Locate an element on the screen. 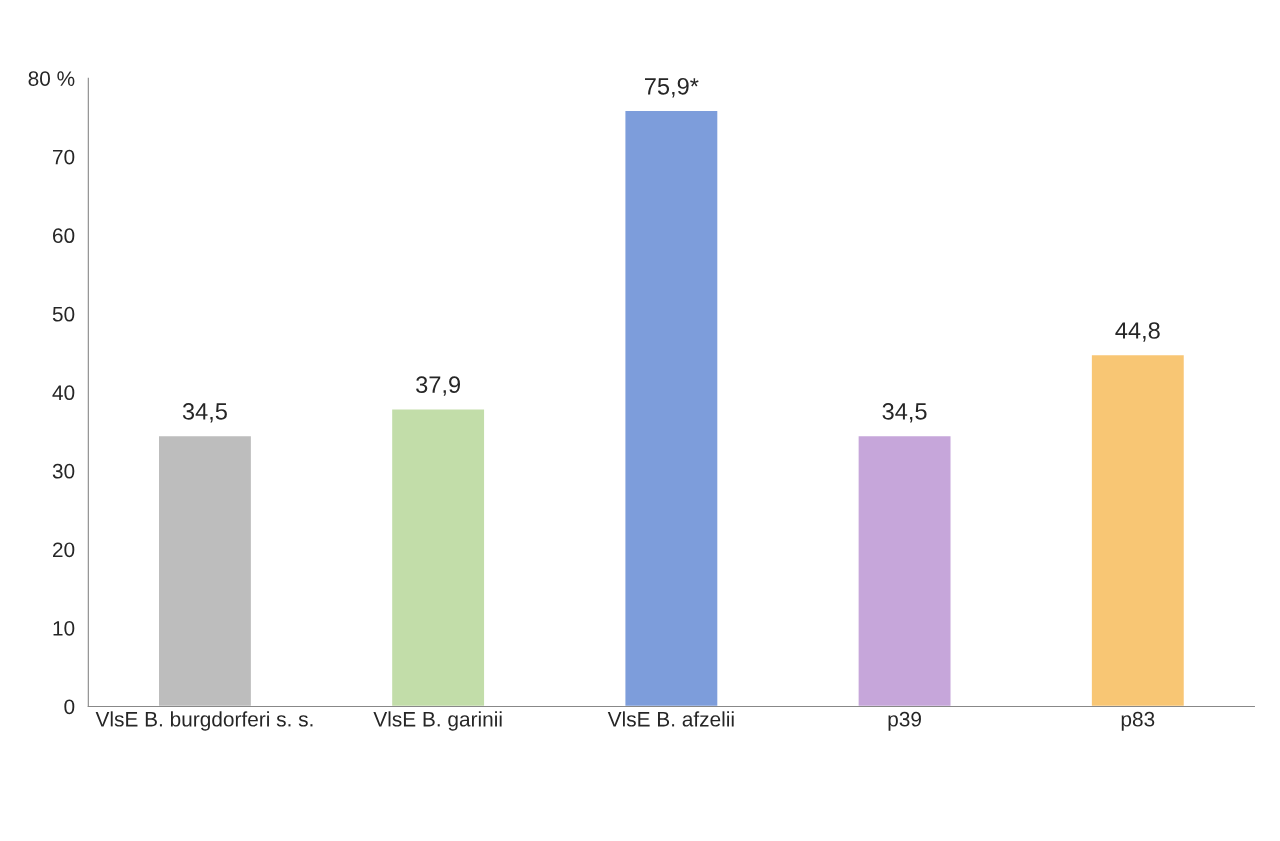 Image resolution: width=1280 pixels, height=841 pixels. x-tick-label: p39 is located at coordinates (904, 721).